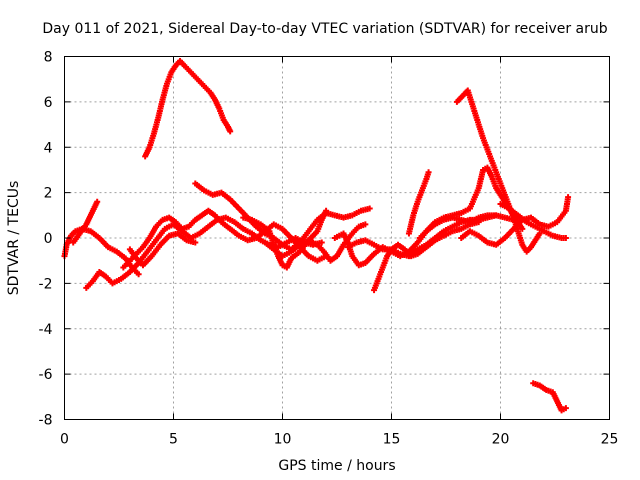 The image size is (640, 480). What do you see at coordinates (48, 58) in the screenshot?
I see `y-tick-label: 8` at bounding box center [48, 58].